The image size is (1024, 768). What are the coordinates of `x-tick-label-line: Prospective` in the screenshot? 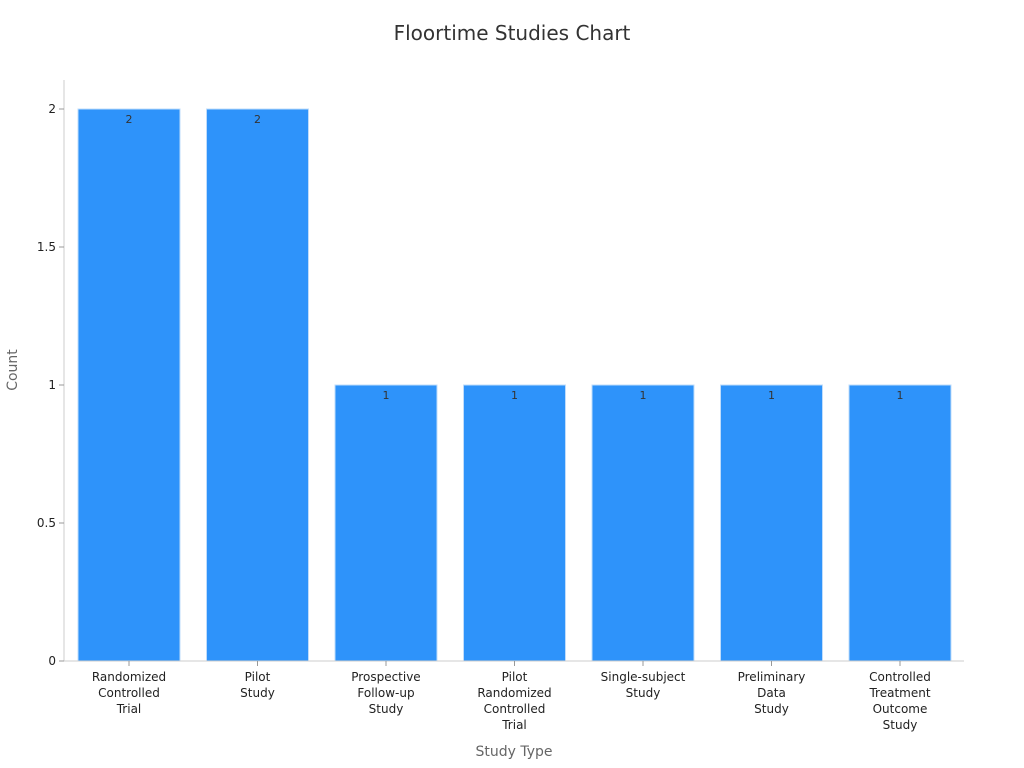 It's located at (385, 677).